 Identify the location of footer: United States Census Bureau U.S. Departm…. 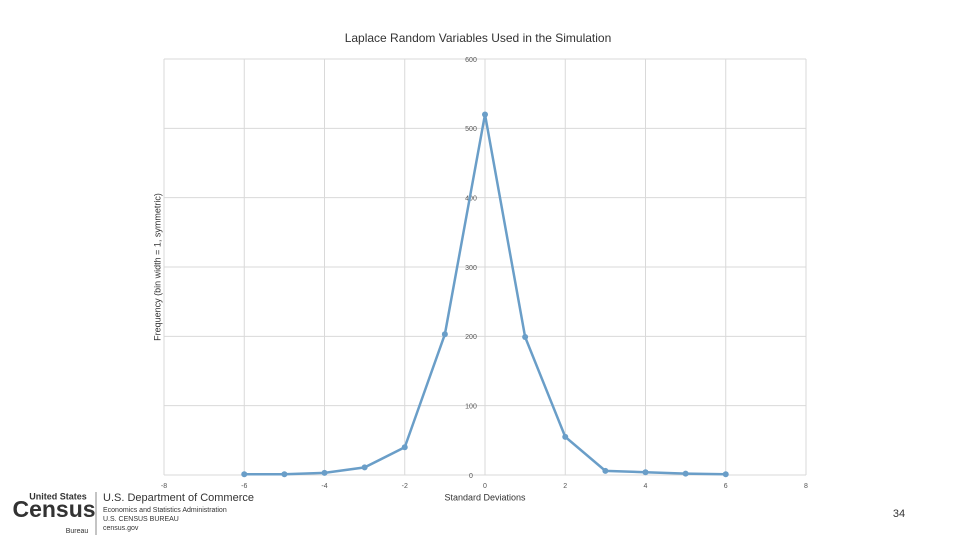
(458, 513).